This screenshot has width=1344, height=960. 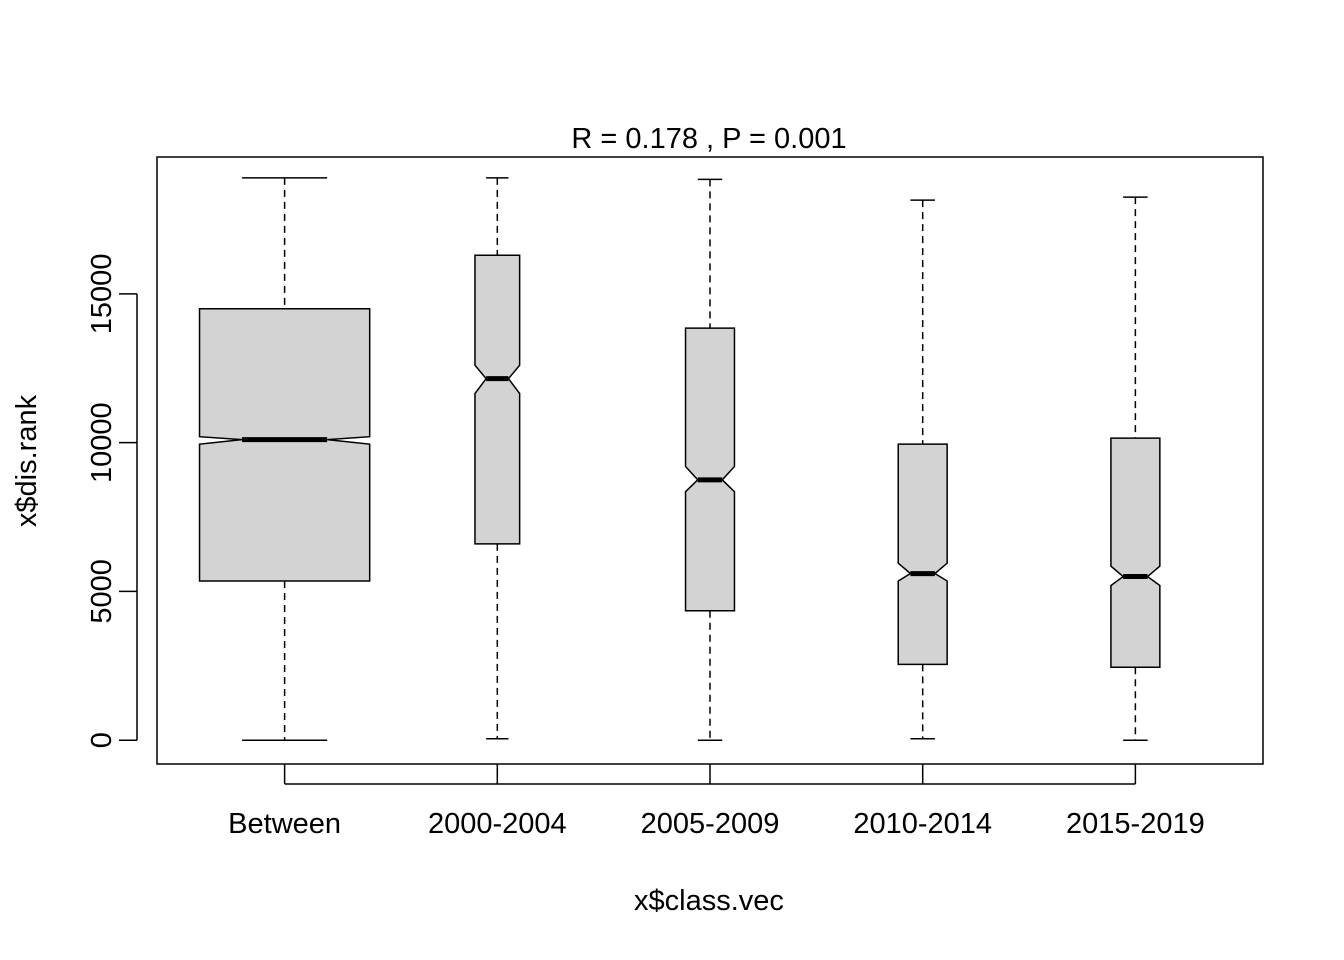 I want to click on y-axis: 0 5000 10000 15000, so click(x=112, y=501).